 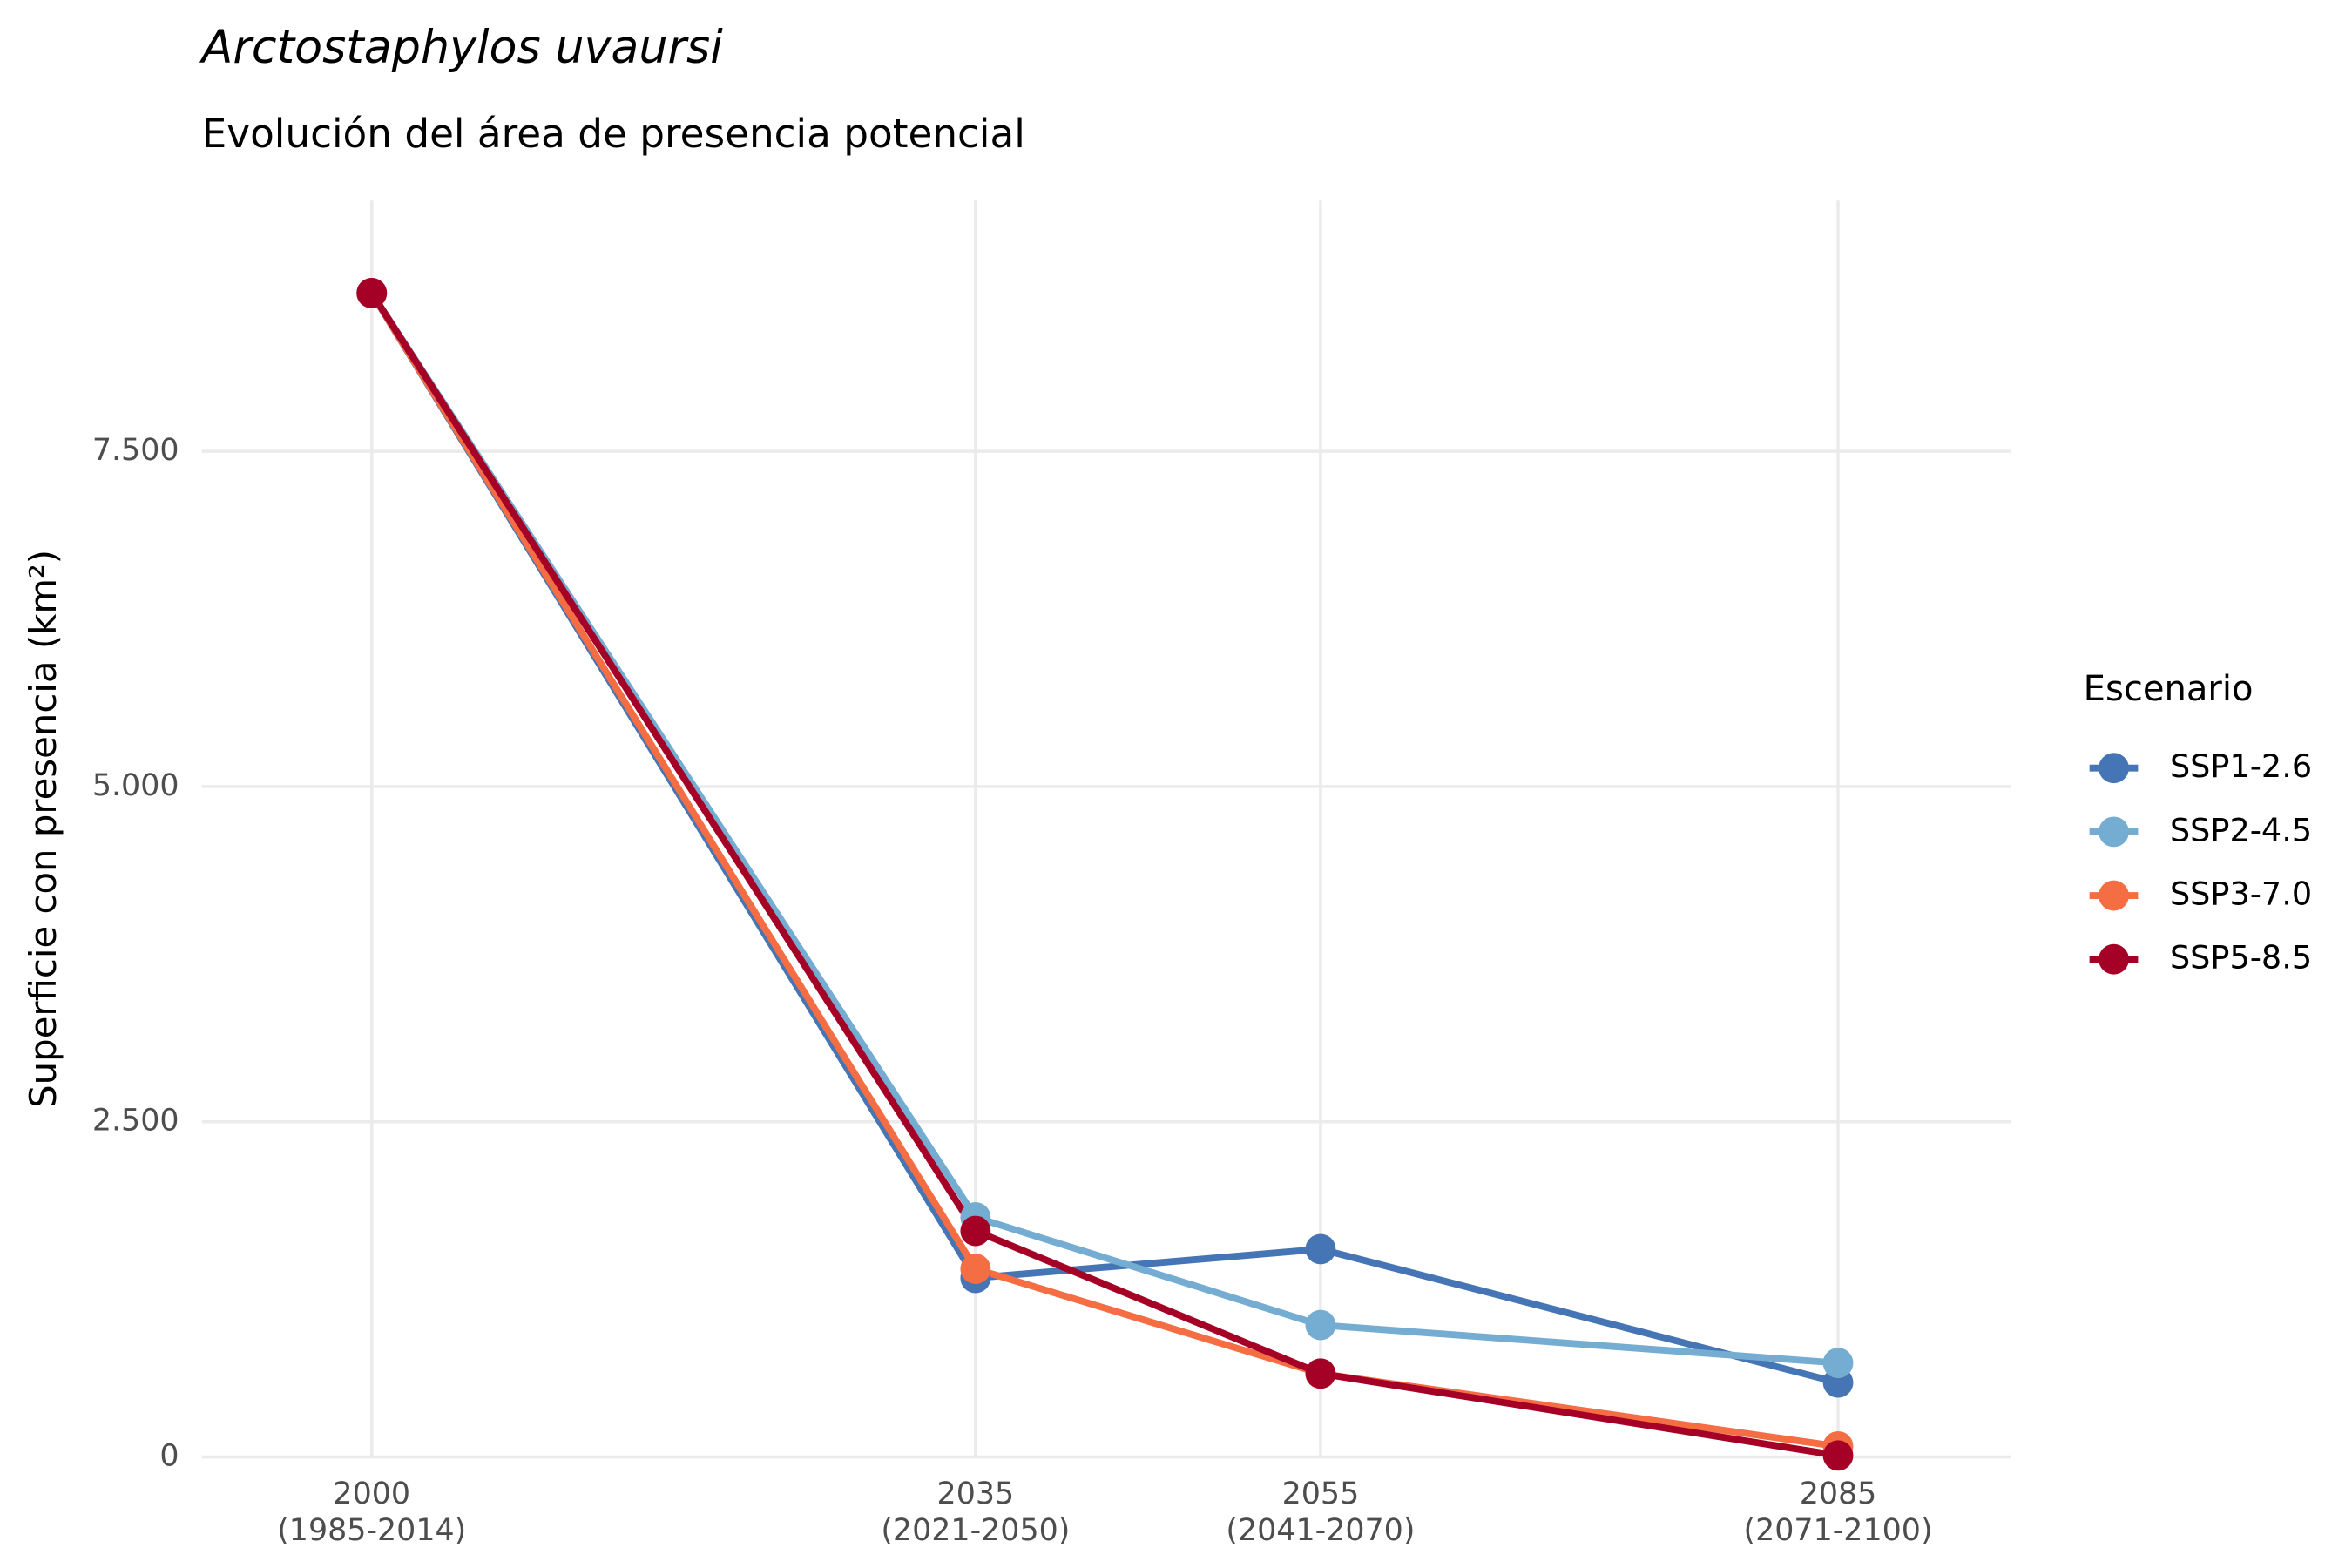 What do you see at coordinates (2241, 766) in the screenshot?
I see `legend-label: SSP1-2.6` at bounding box center [2241, 766].